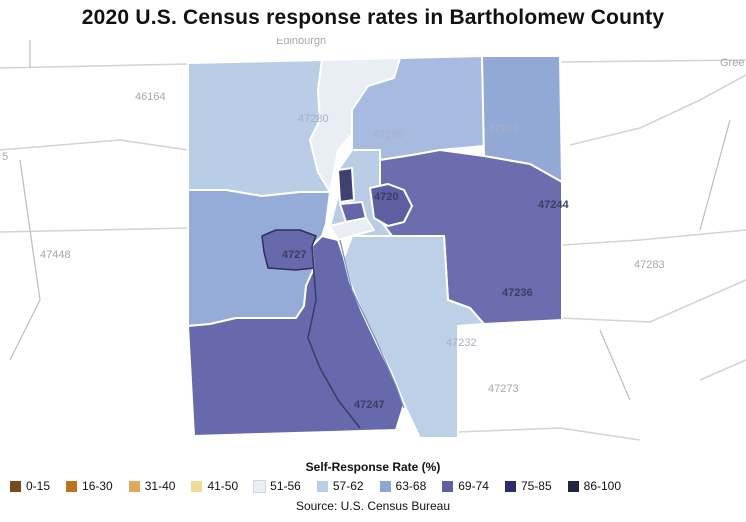  Describe the element at coordinates (259, 128) in the screenshot. I see `zip-area-47280-west` at that location.